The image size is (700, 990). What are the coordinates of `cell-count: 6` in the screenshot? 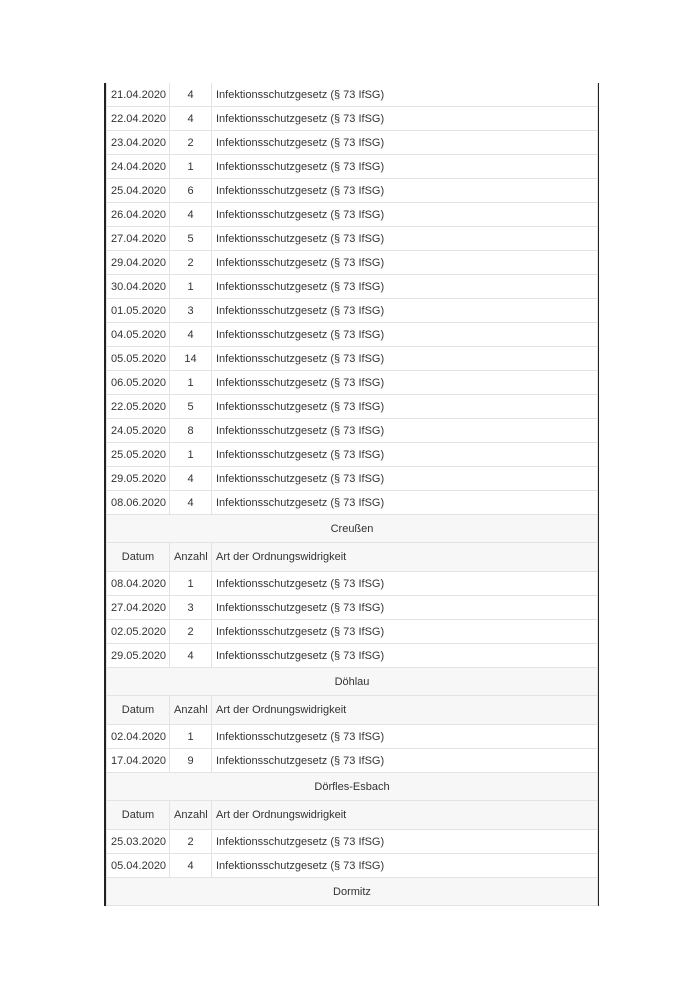 It's located at (190, 190).